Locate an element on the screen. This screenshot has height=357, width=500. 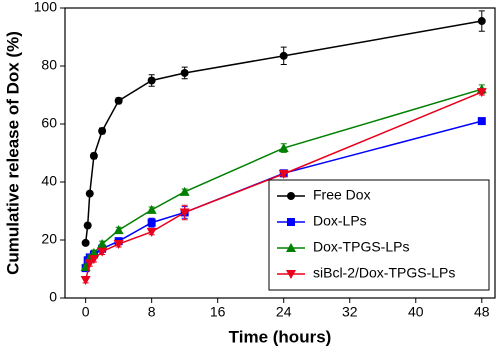
y-axis-label: Cumulative release of Dox (%) is located at coordinates (12, 153).